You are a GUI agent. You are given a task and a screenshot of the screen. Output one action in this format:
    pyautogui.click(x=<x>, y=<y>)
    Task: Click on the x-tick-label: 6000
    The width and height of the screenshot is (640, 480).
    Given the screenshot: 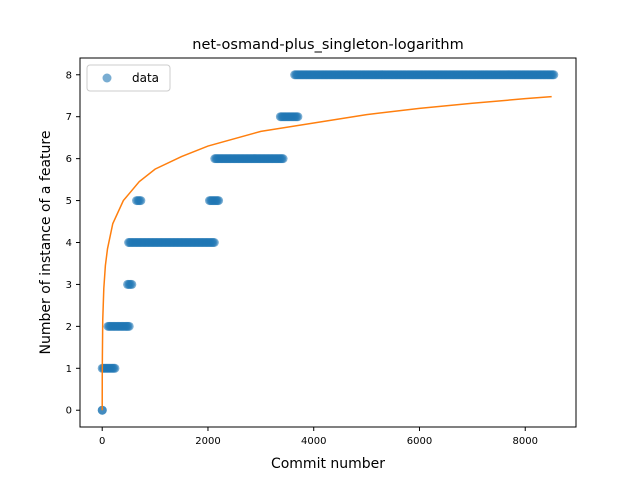 What is the action you would take?
    pyautogui.click(x=419, y=441)
    